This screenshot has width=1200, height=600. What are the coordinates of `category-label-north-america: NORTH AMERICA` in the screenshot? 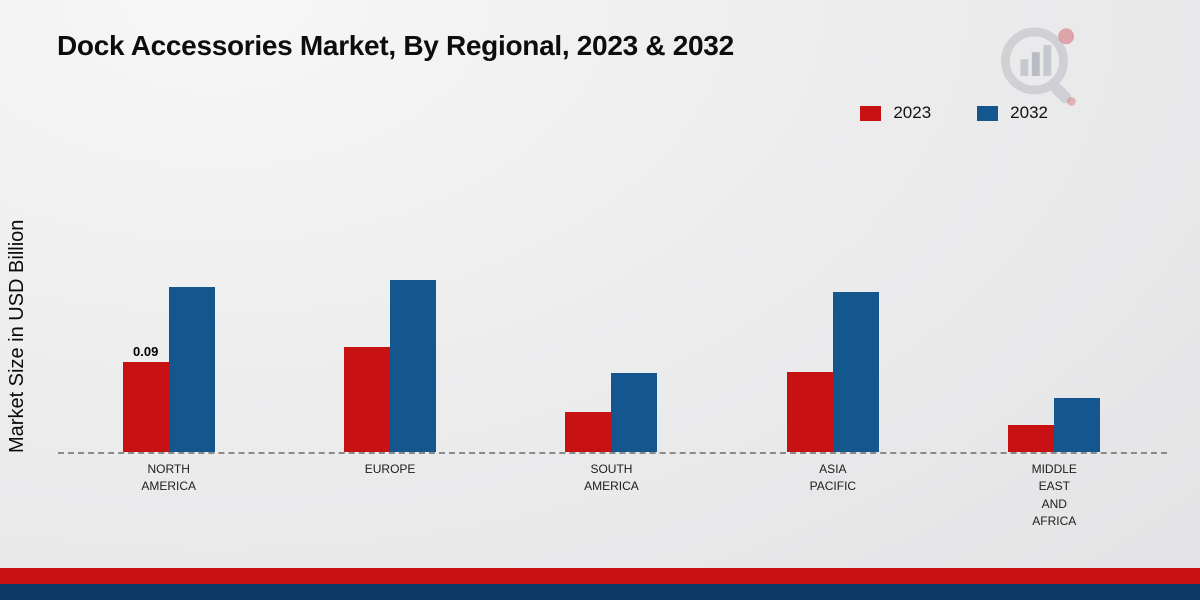 It's located at (169, 478).